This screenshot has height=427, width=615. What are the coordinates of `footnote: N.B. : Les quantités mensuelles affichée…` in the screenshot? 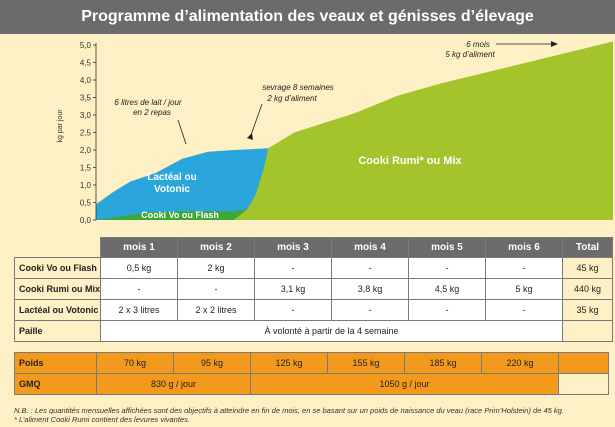 It's located at (311, 415).